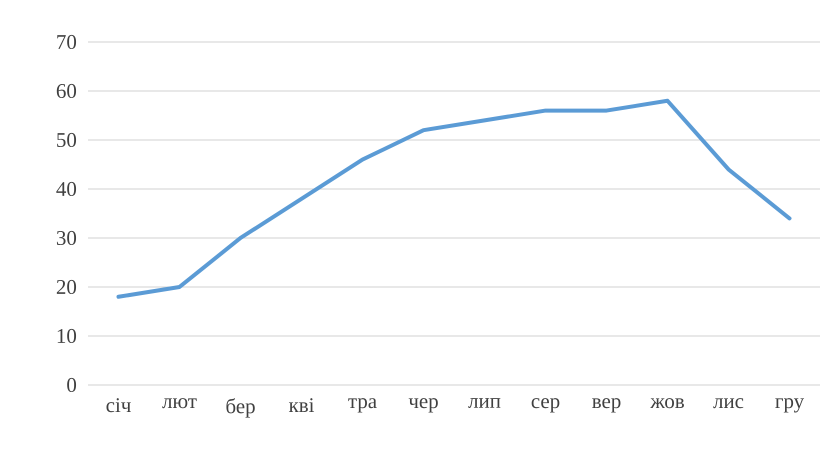 This screenshot has height=450, width=839. Describe the element at coordinates (484, 403) in the screenshot. I see `x-tick-label: лип` at that location.